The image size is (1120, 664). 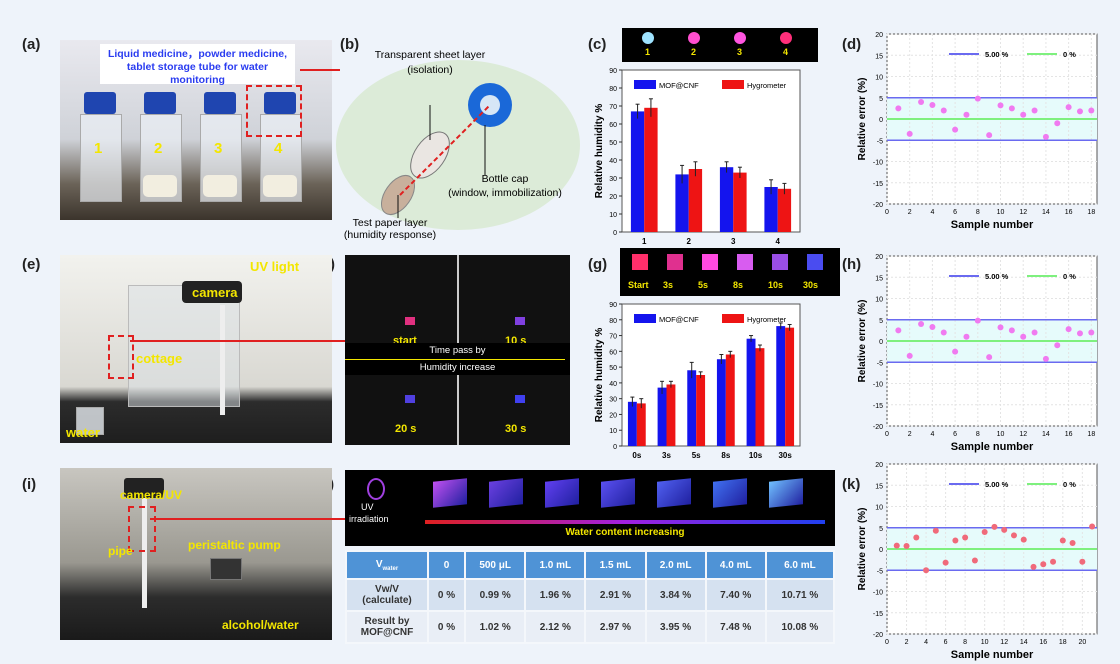 What do you see at coordinates (625, 532) in the screenshot?
I see `arrow-label: Water content increasing` at bounding box center [625, 532].